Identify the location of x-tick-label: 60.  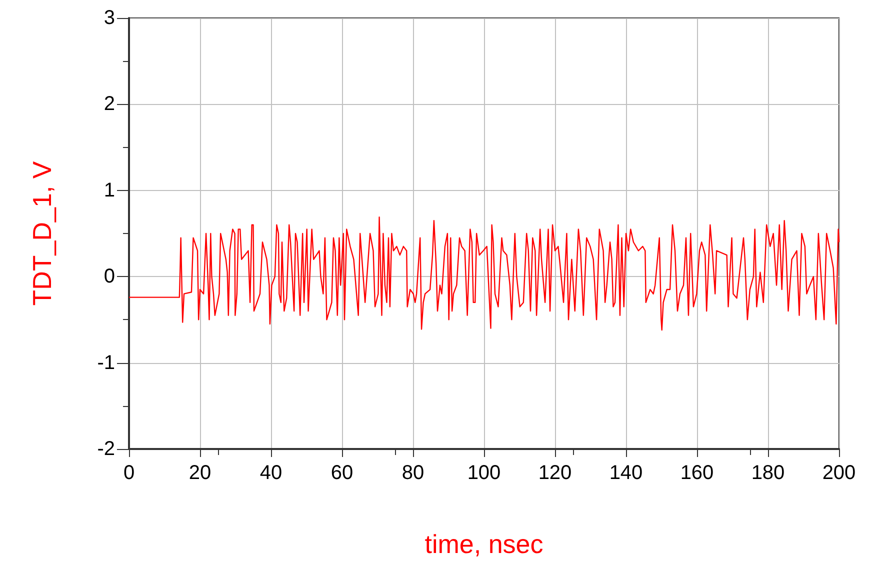
(342, 473).